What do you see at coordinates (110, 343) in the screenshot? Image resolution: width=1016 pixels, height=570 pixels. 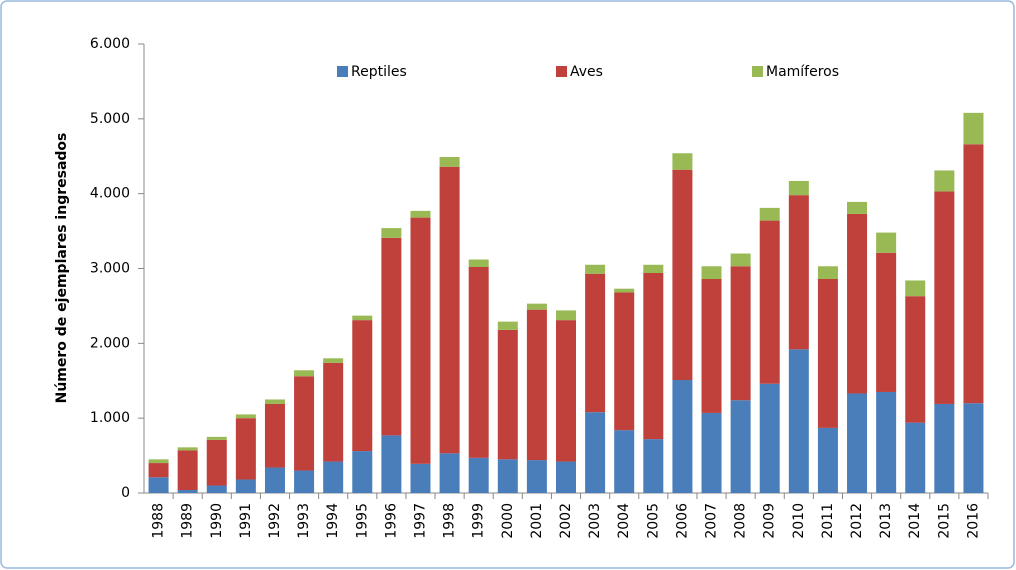 I see `y-tick-label: 2.000` at bounding box center [110, 343].